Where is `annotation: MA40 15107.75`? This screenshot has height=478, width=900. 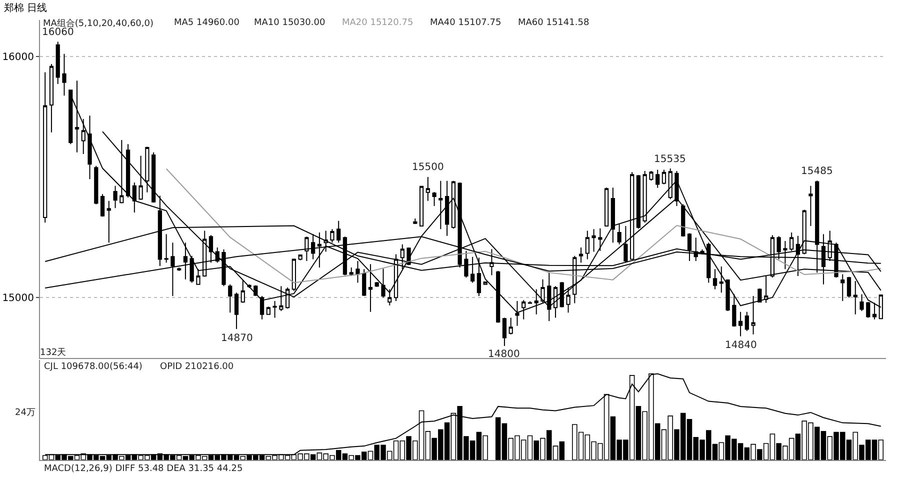 annotation: MA40 15107.75 is located at coordinates (466, 23).